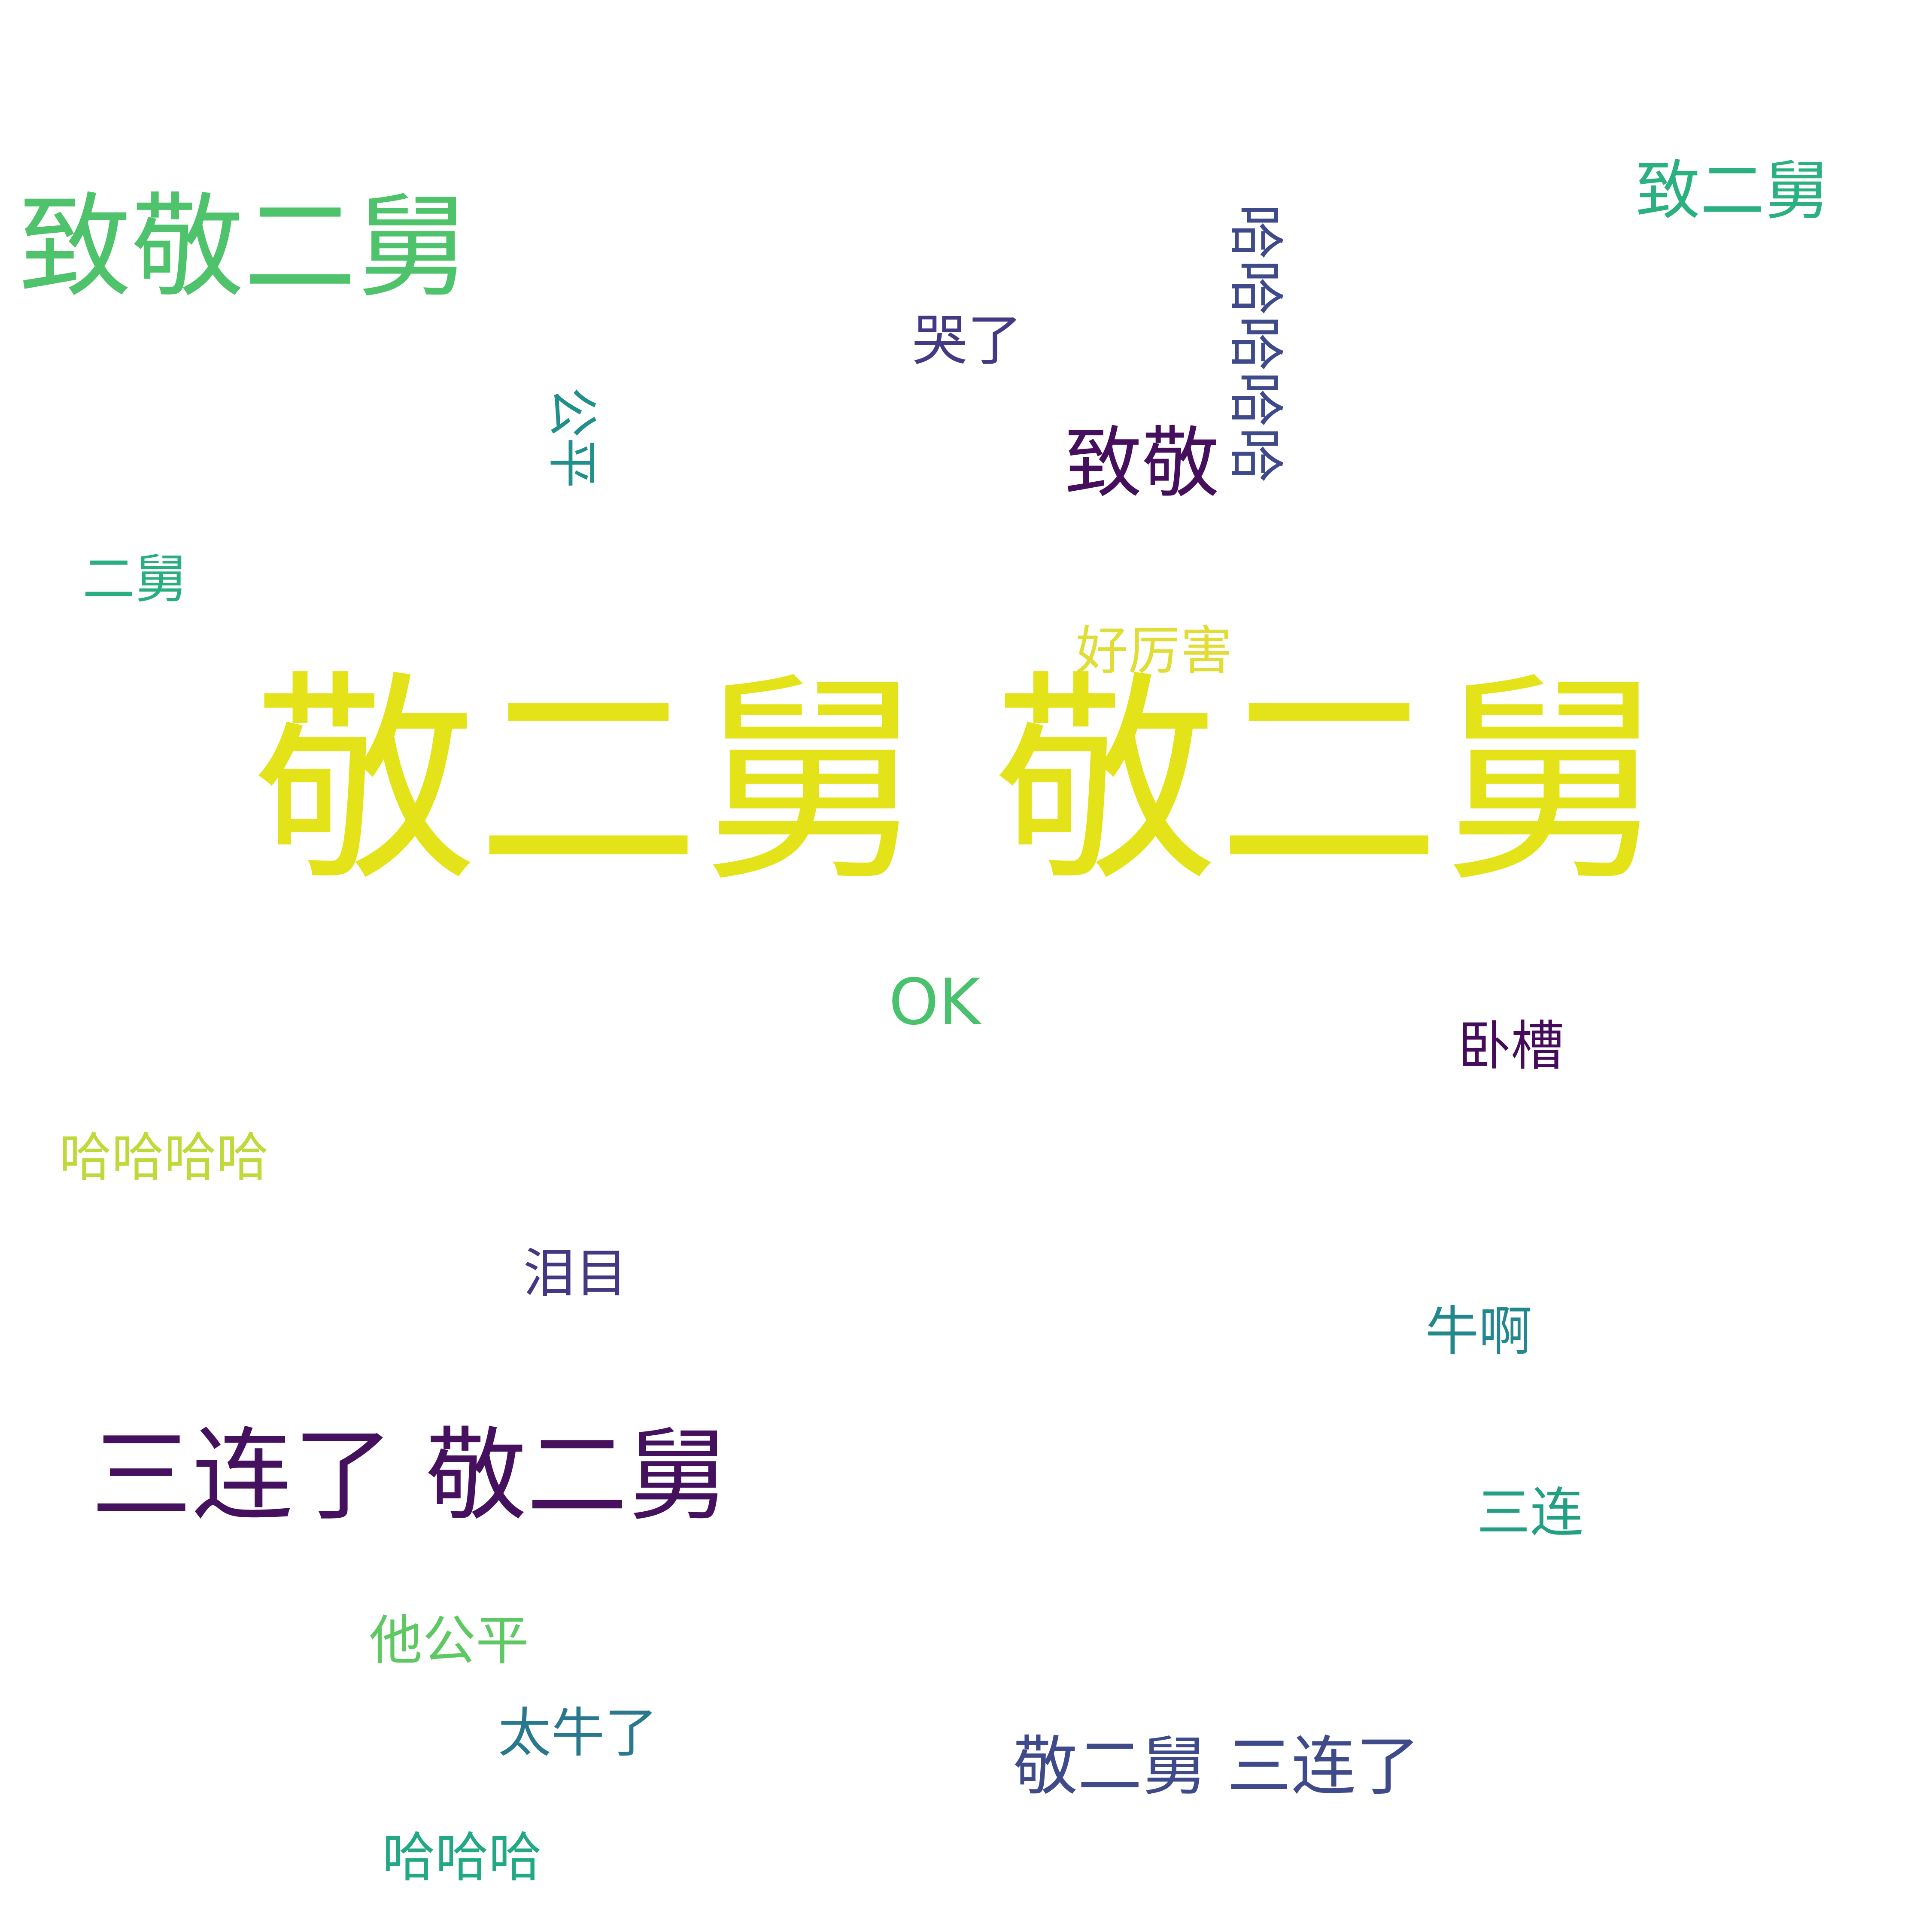 The width and height of the screenshot is (1932, 1932). What do you see at coordinates (1530, 1513) in the screenshot?
I see `word-sanlian: 三连` at bounding box center [1530, 1513].